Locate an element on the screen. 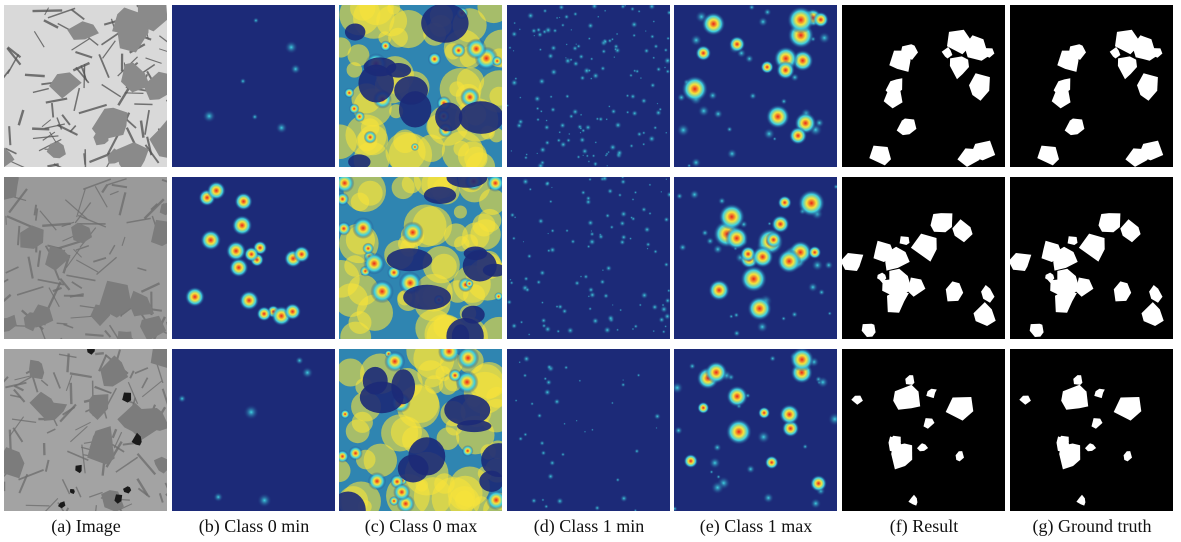 This screenshot has height=542, width=1181. column-f-result is located at coordinates (923, 259).